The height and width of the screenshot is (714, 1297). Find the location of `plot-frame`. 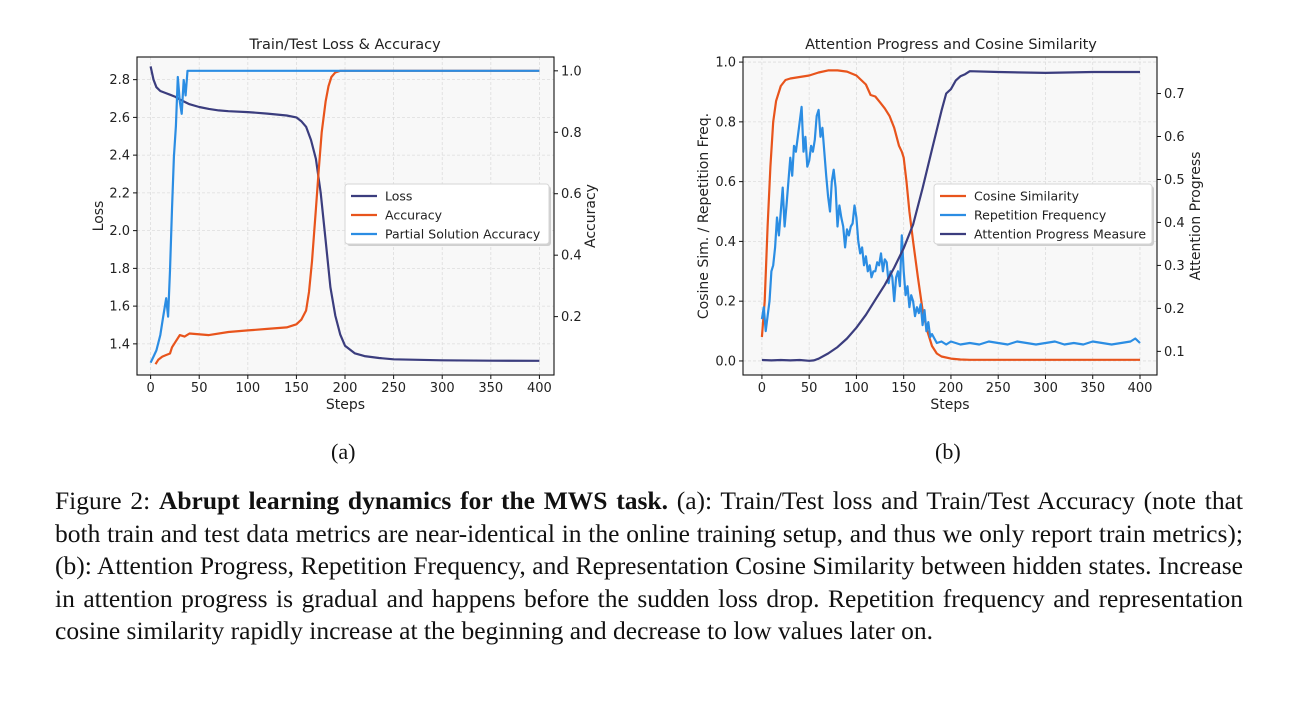

plot-frame is located at coordinates (950, 216).